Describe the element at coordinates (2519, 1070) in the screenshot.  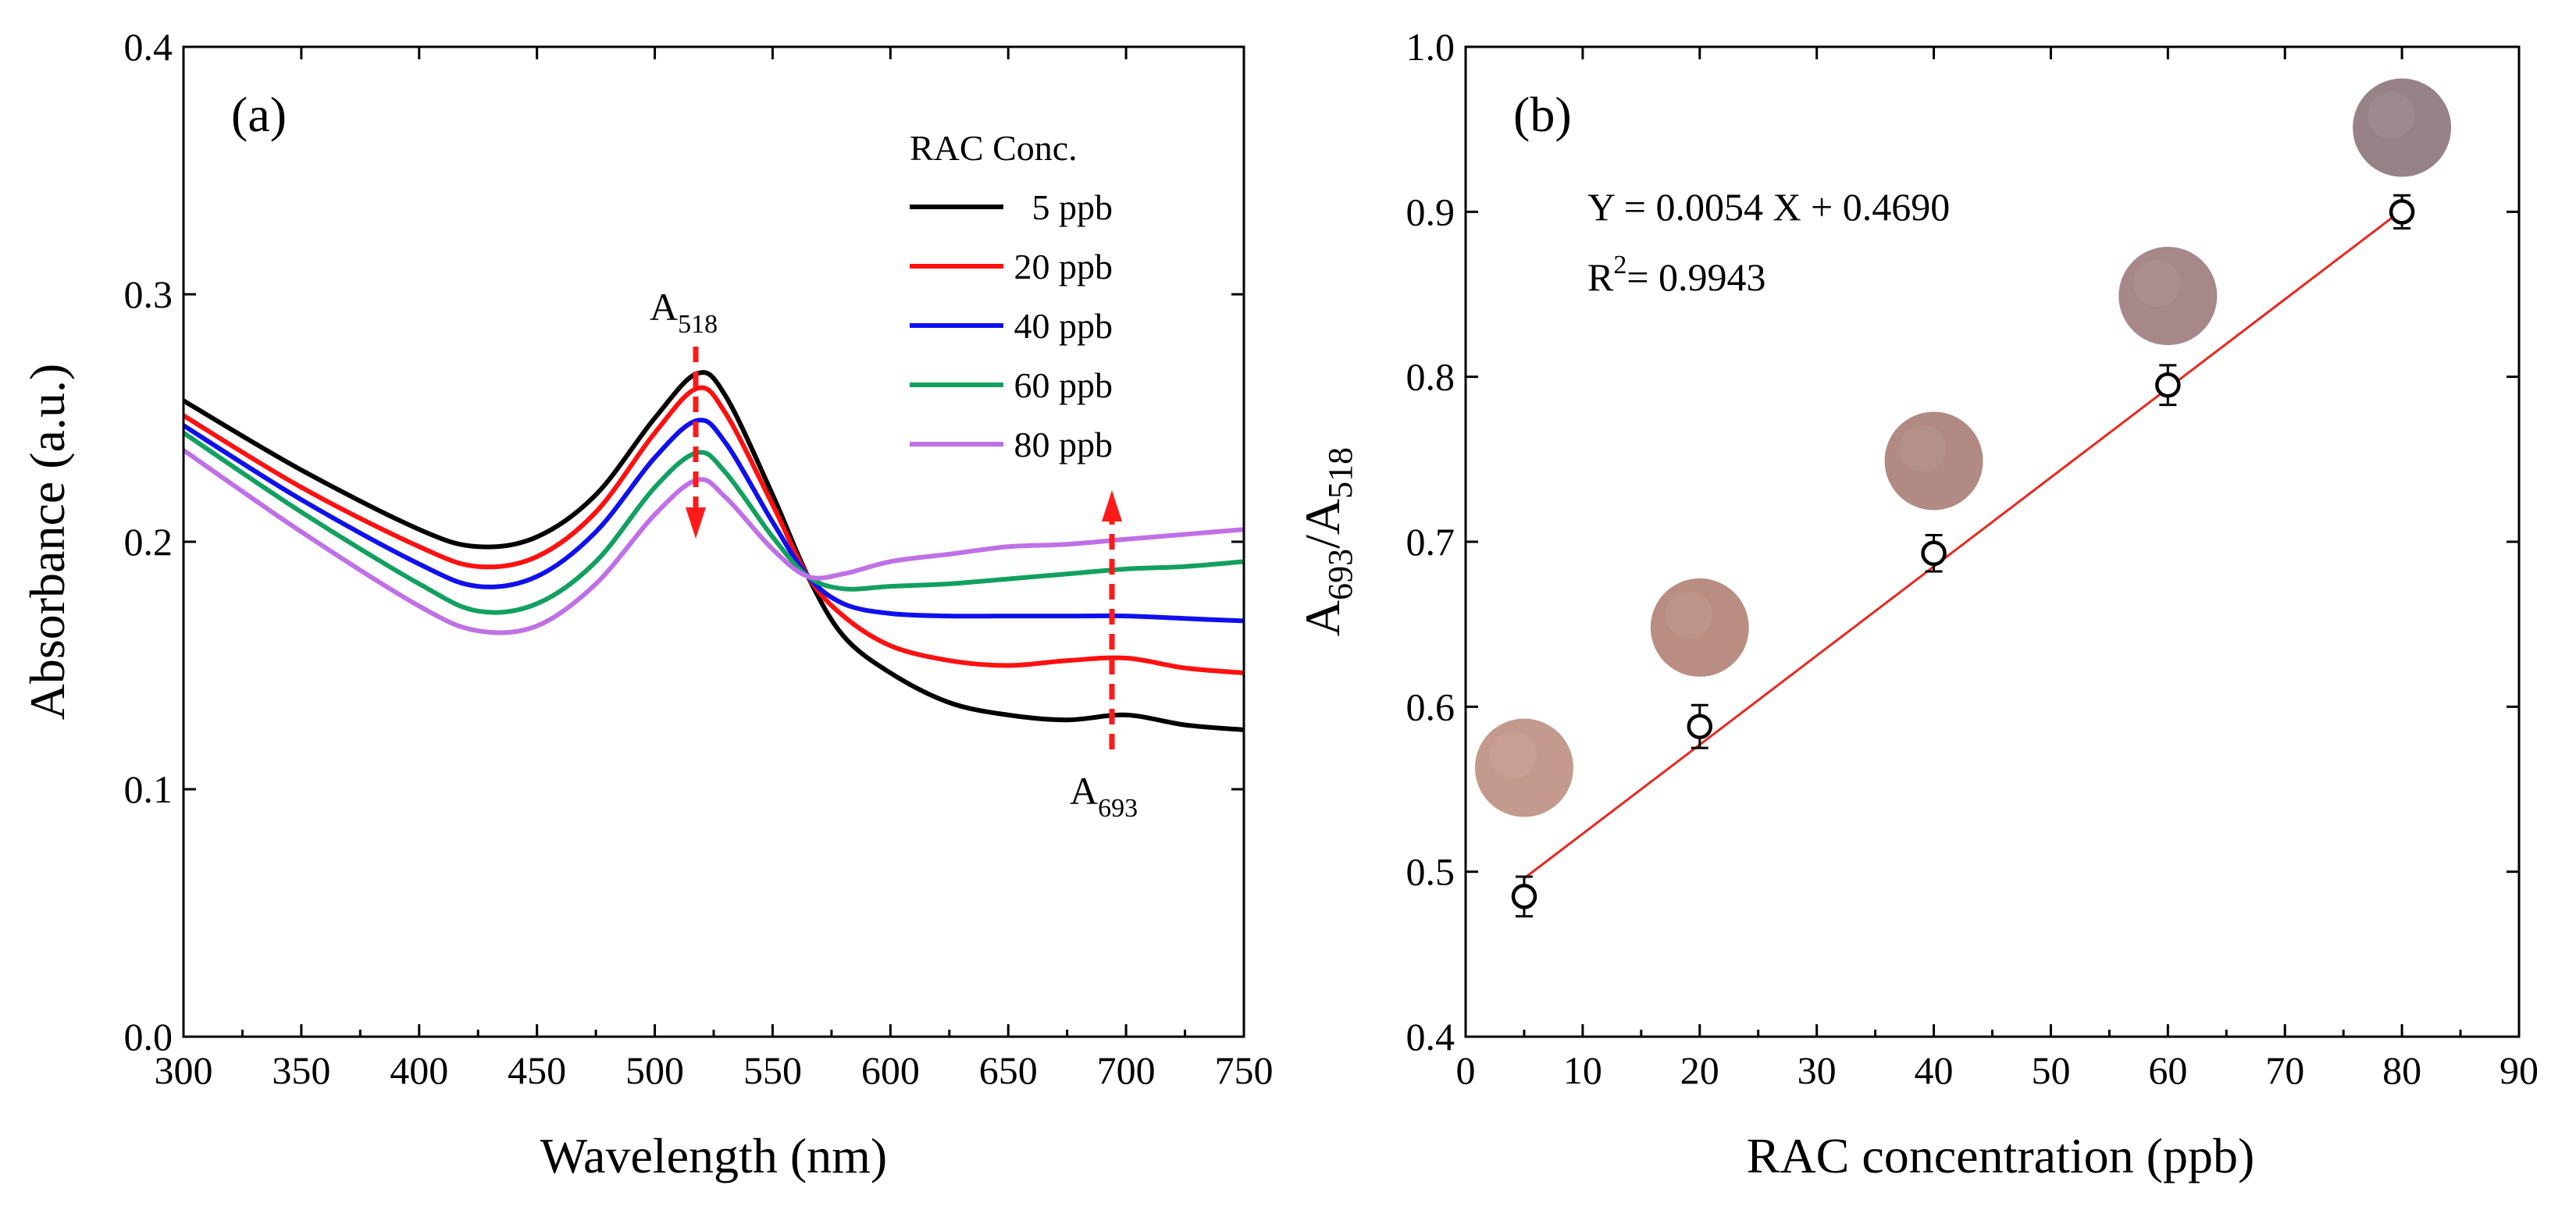
I see `x-tick-label: 90` at that location.